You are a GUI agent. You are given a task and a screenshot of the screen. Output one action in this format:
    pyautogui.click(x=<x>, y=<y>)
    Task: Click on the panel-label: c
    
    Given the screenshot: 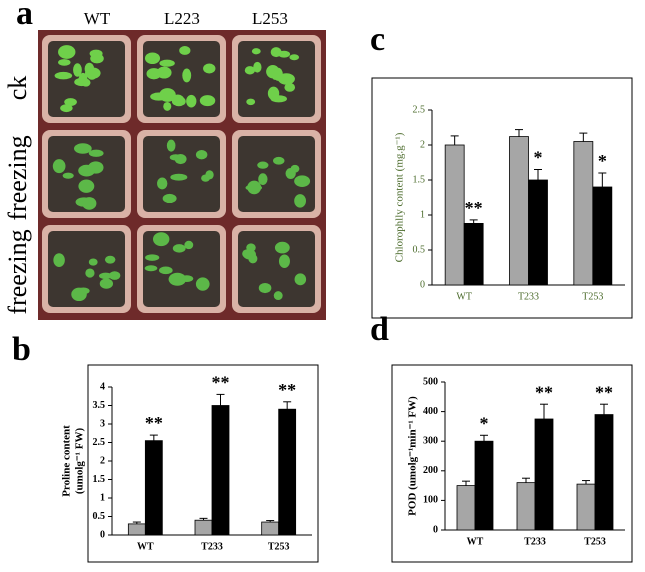 What is the action you would take?
    pyautogui.click(x=377, y=39)
    